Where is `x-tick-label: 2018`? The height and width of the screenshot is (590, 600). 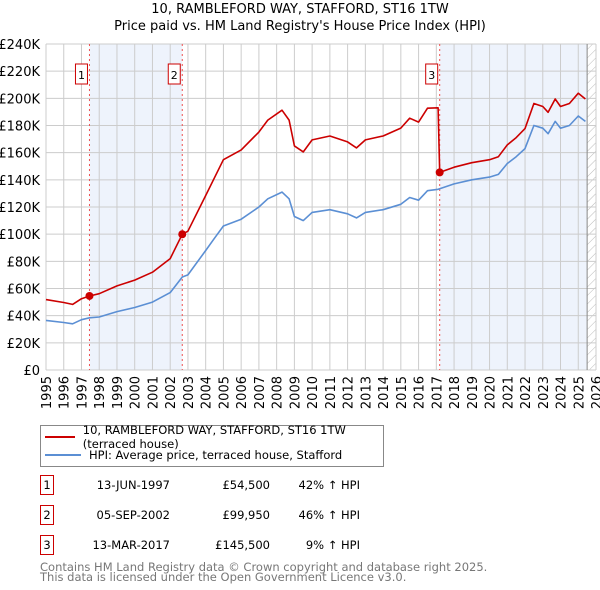
x-tick-label: 2018 is located at coordinates (455, 392).